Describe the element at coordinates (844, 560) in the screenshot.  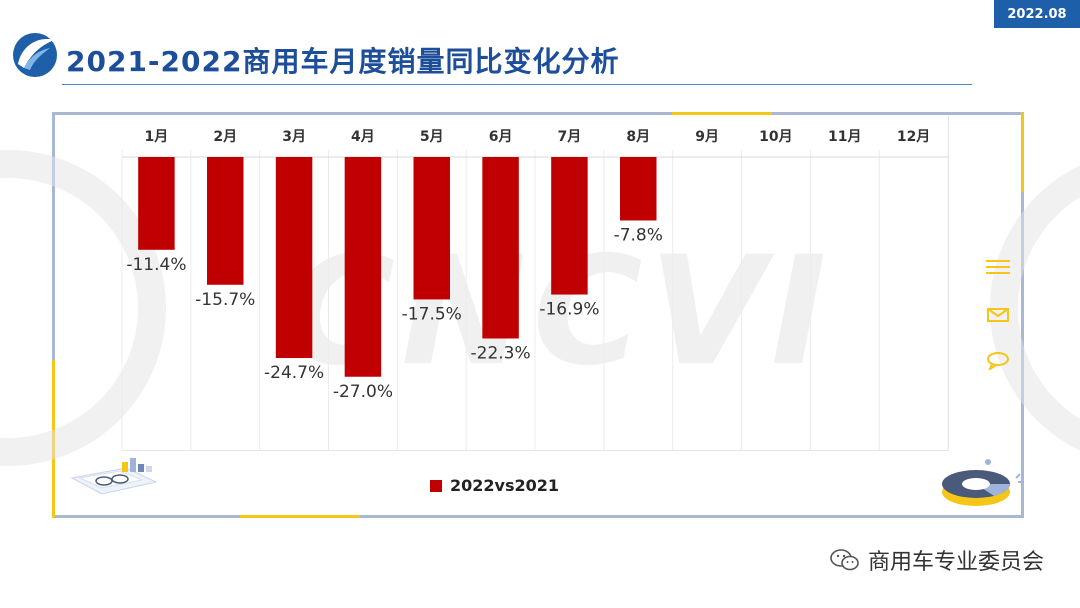
I see `wechat-icon` at that location.